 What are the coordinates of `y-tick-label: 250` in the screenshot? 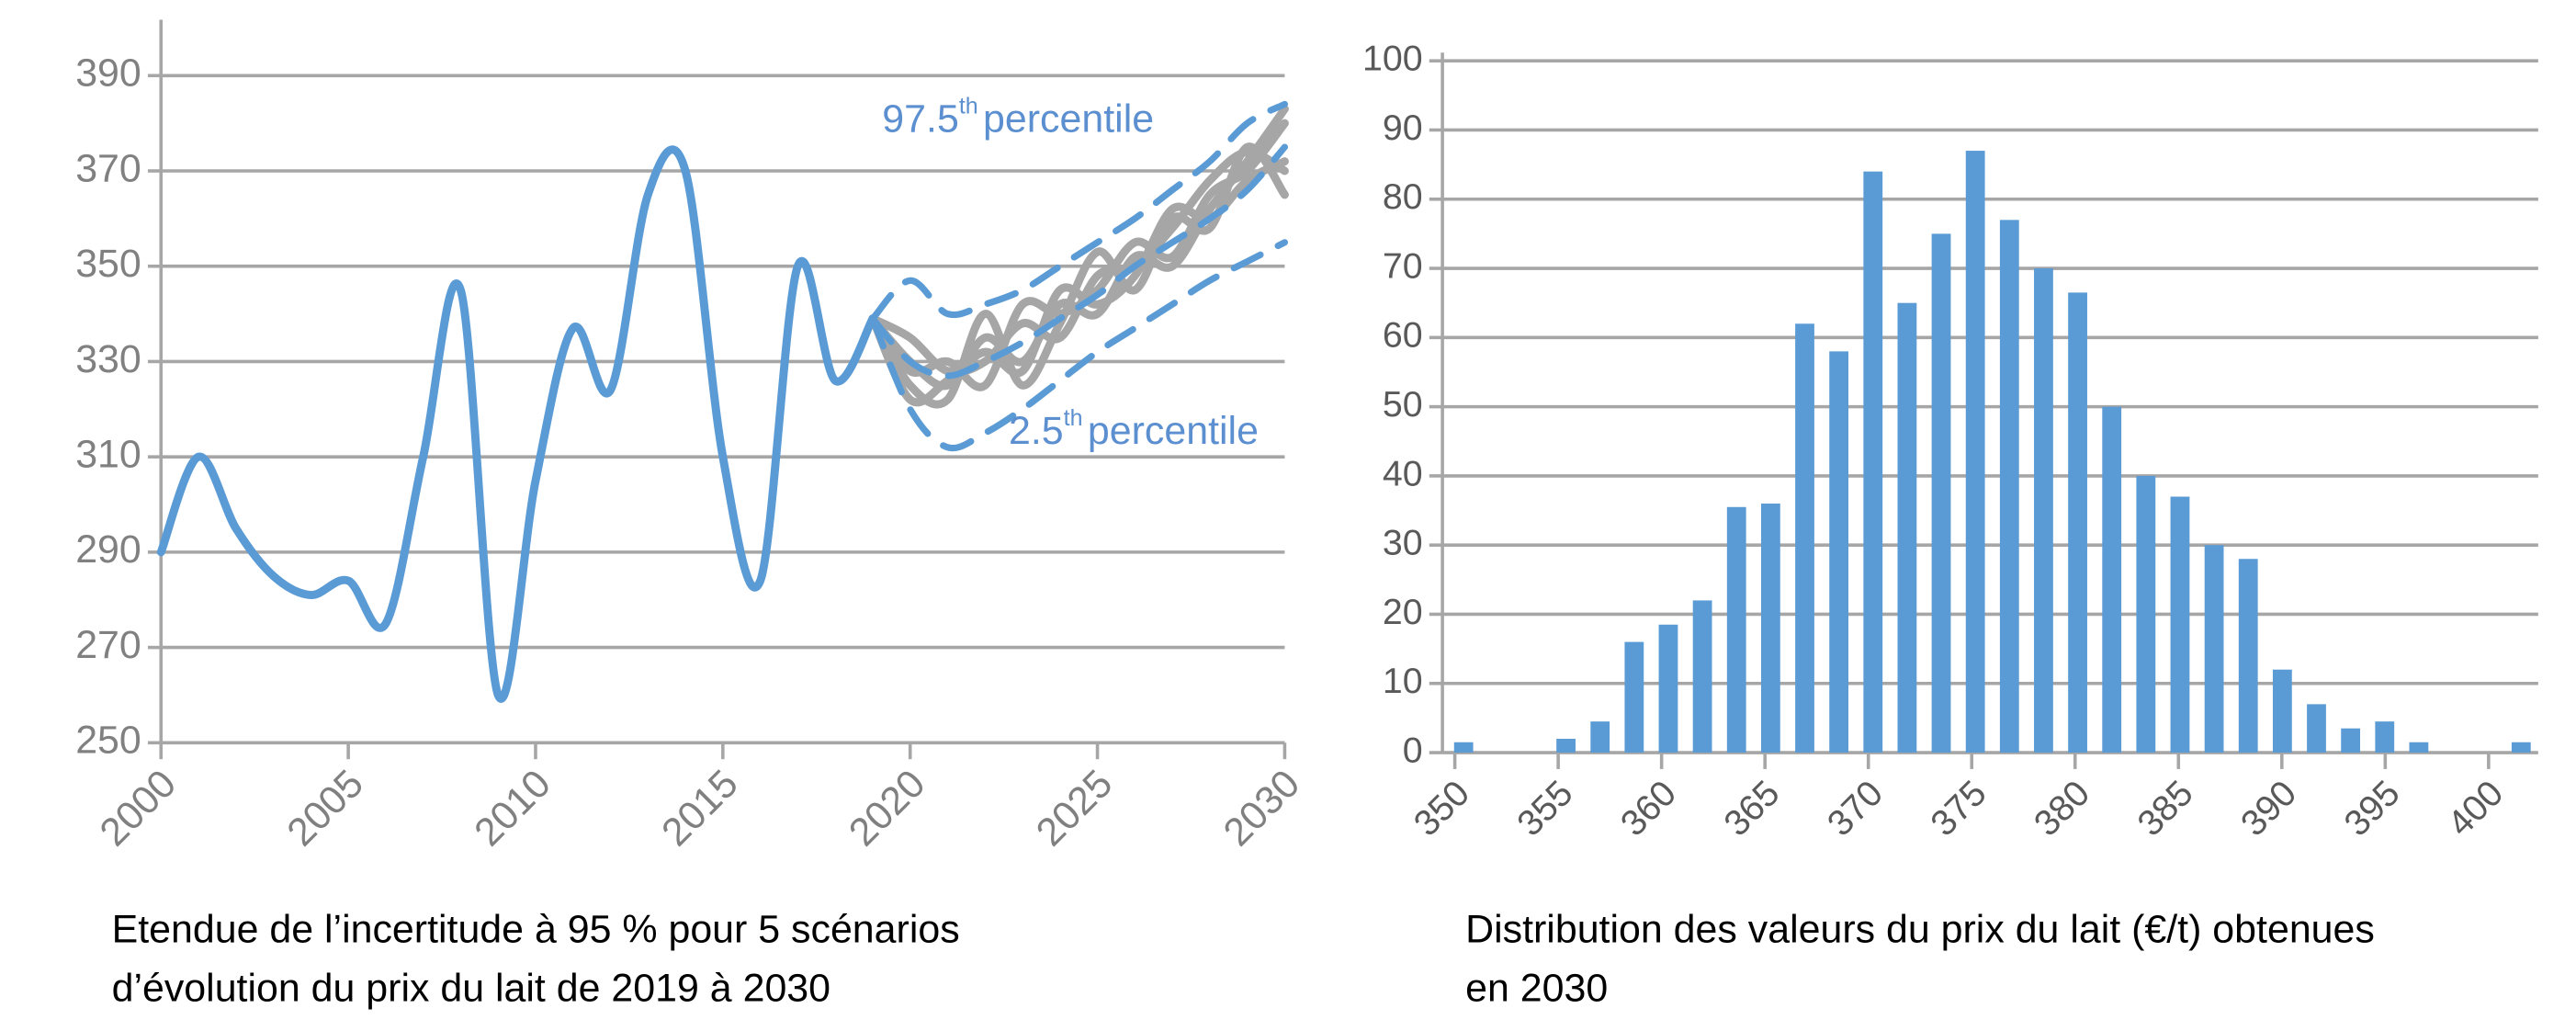 It's located at (108, 741).